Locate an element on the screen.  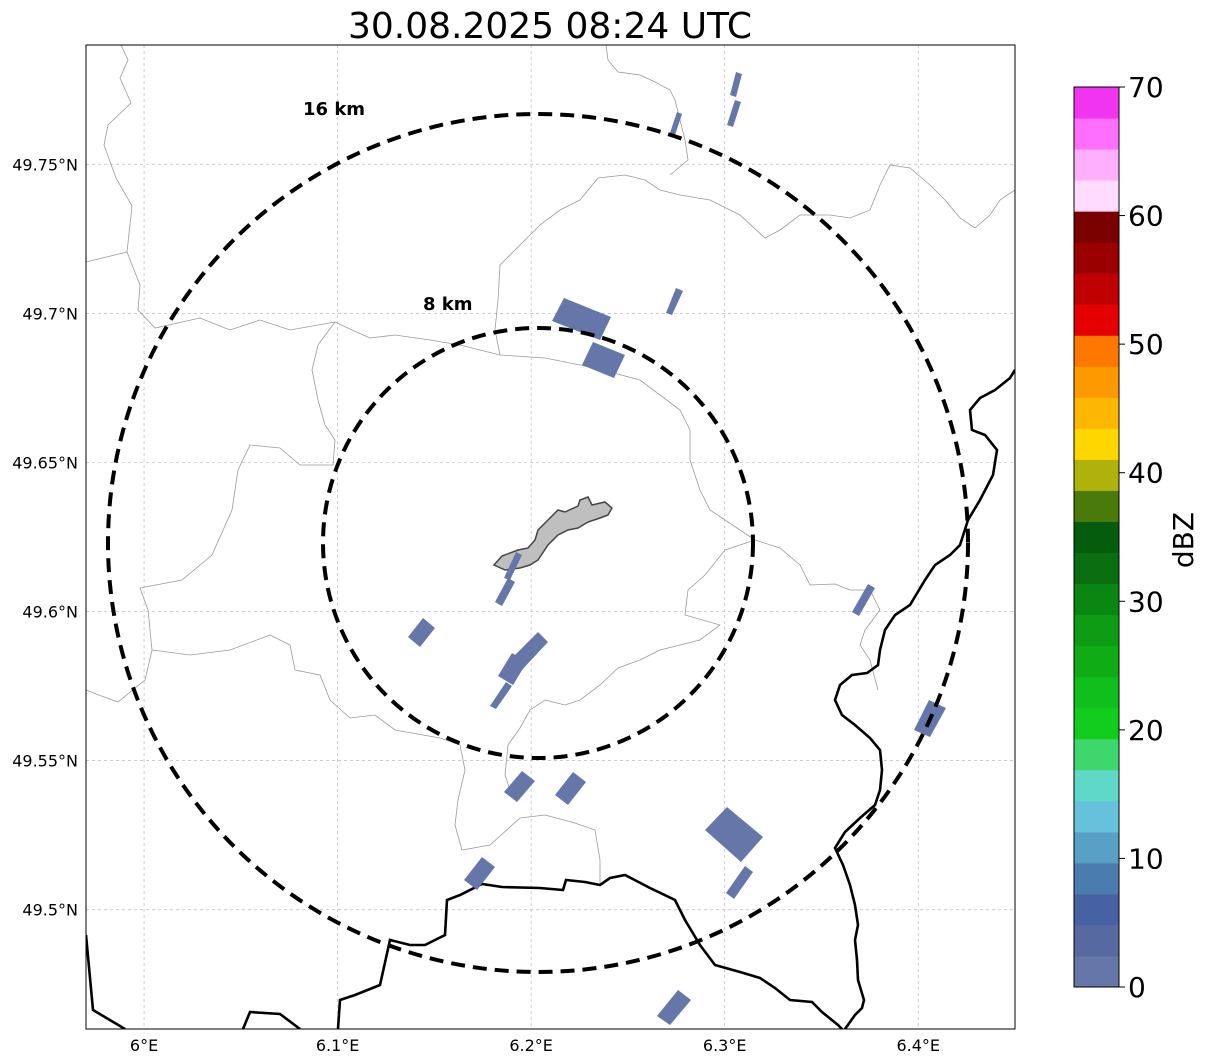
lon-tick-label: 6°E is located at coordinates (144, 1045).